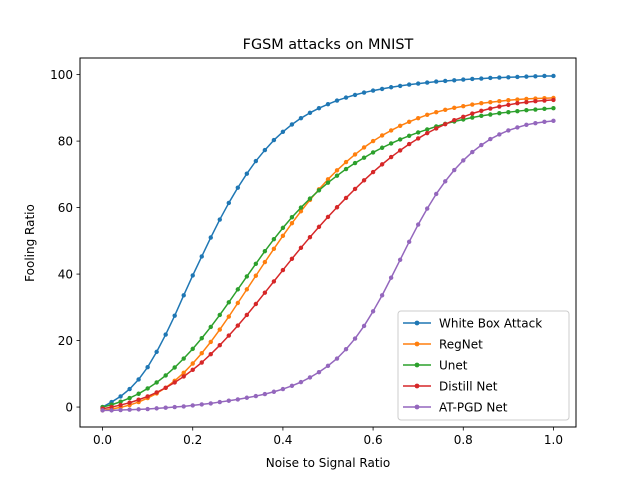 This screenshot has width=640, height=480. What do you see at coordinates (468, 386) in the screenshot?
I see `legend-label: Distill Net` at bounding box center [468, 386].